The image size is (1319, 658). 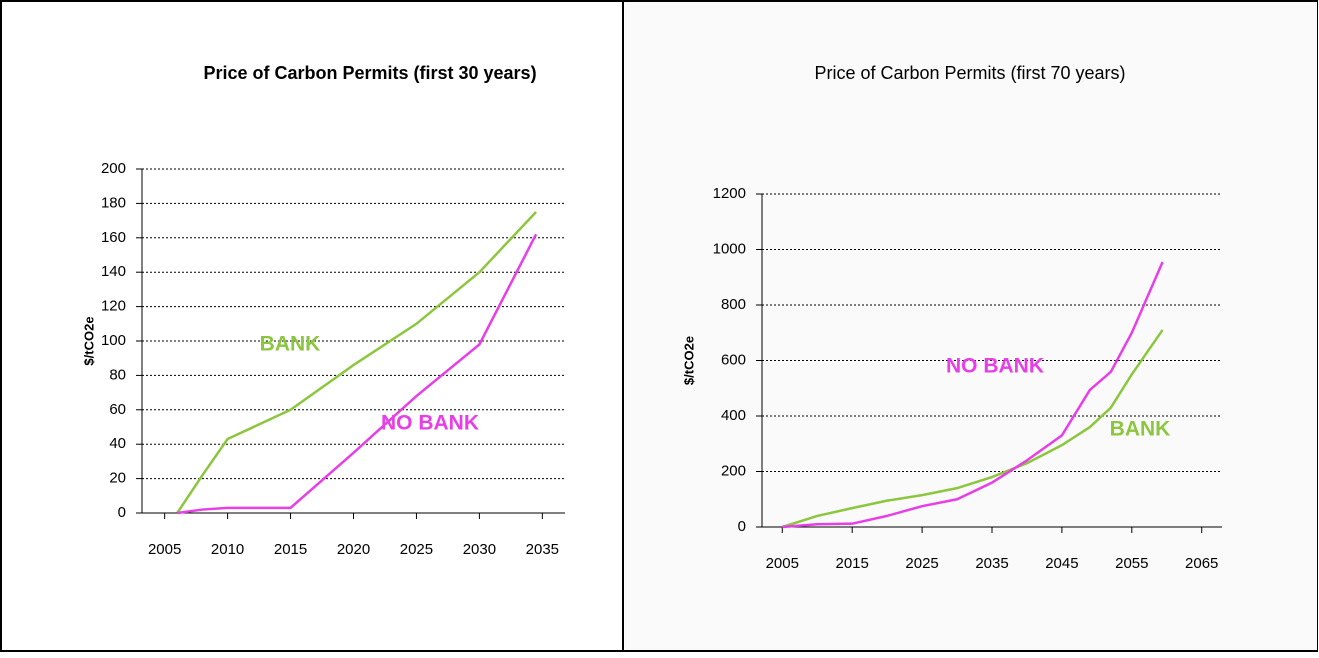 I want to click on y-tick-label: 180, so click(x=113, y=202).